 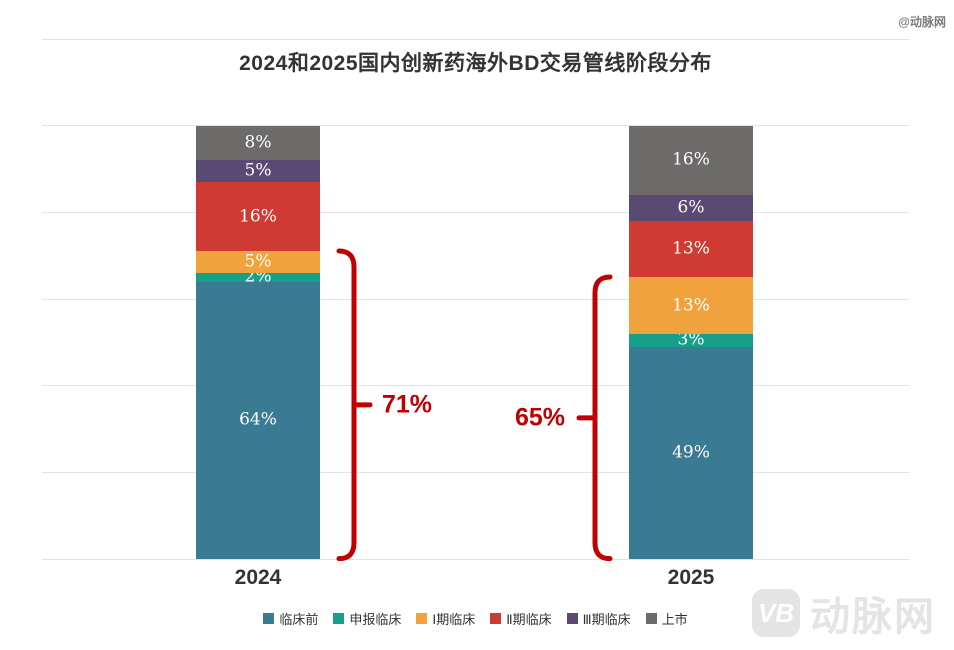 What do you see at coordinates (475, 63) in the screenshot?
I see `chart-title: 2024和2025国内创新药海外BD交易管线阶段分布` at bounding box center [475, 63].